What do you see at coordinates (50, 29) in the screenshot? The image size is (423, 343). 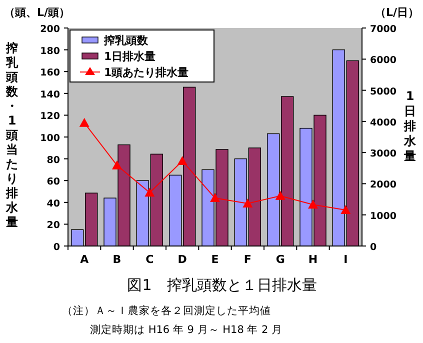 I see `y-tick-label: 200` at bounding box center [50, 29].